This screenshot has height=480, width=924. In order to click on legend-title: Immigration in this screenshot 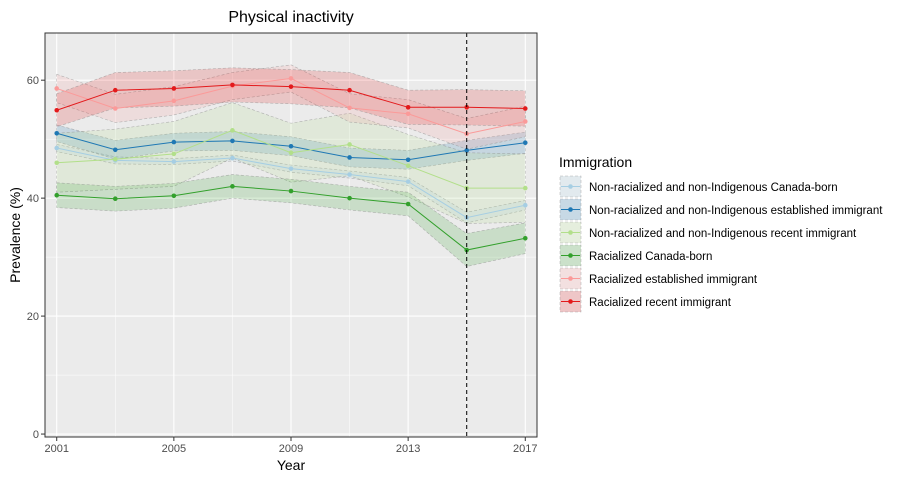, I will do `click(595, 162)`.